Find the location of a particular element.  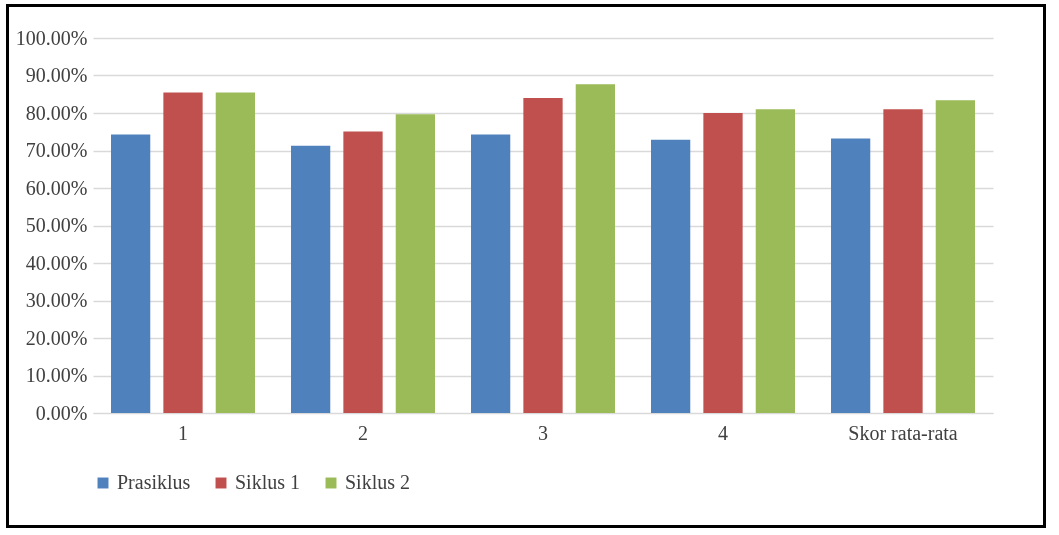

y-tick-label: 90.00% is located at coordinates (56, 75).